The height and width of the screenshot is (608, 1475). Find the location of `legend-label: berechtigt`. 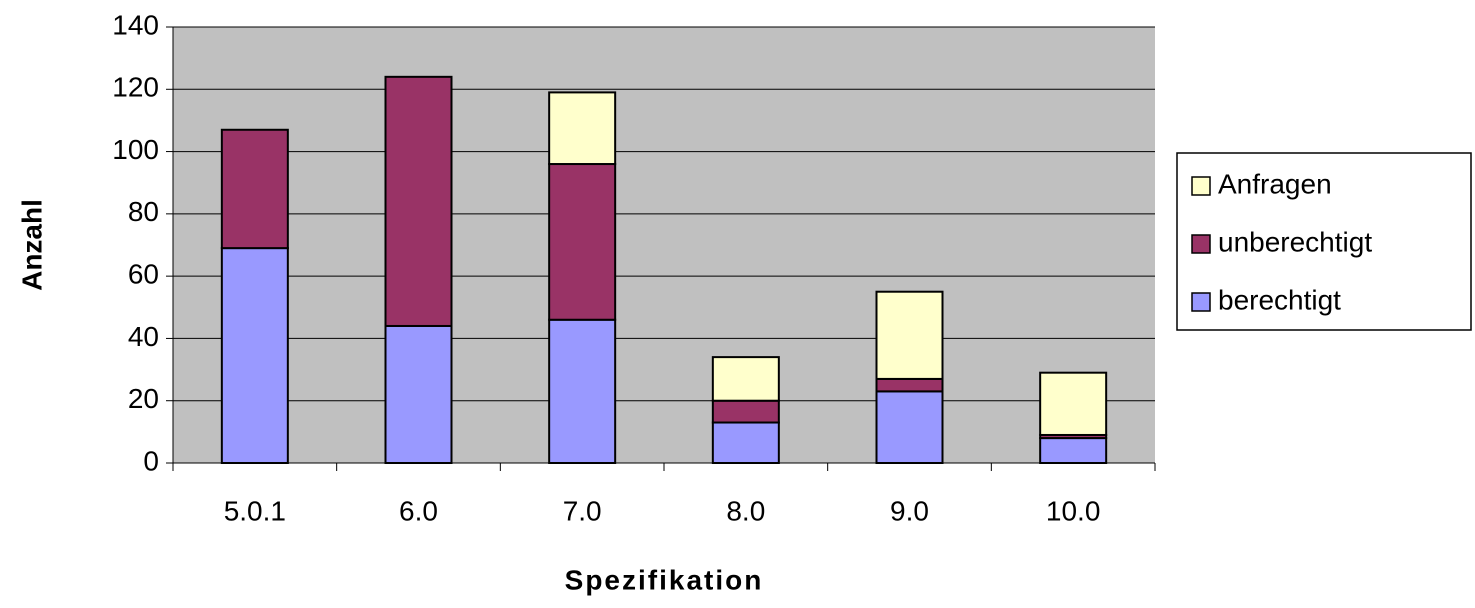

legend-label: berechtigt is located at coordinates (1279, 299).